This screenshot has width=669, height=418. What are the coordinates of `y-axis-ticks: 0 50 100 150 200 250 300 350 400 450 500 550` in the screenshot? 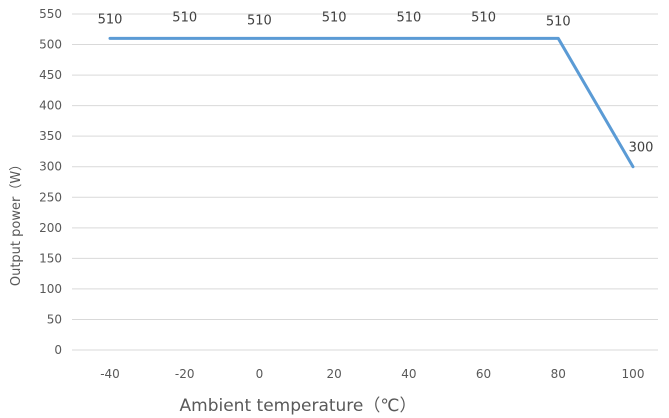 It's located at (50, 182).